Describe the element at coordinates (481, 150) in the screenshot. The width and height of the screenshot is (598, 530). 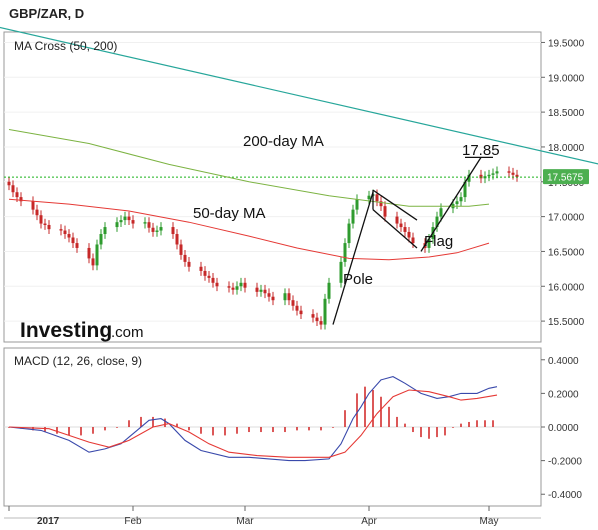
I see `target-label: 17.85` at that location.